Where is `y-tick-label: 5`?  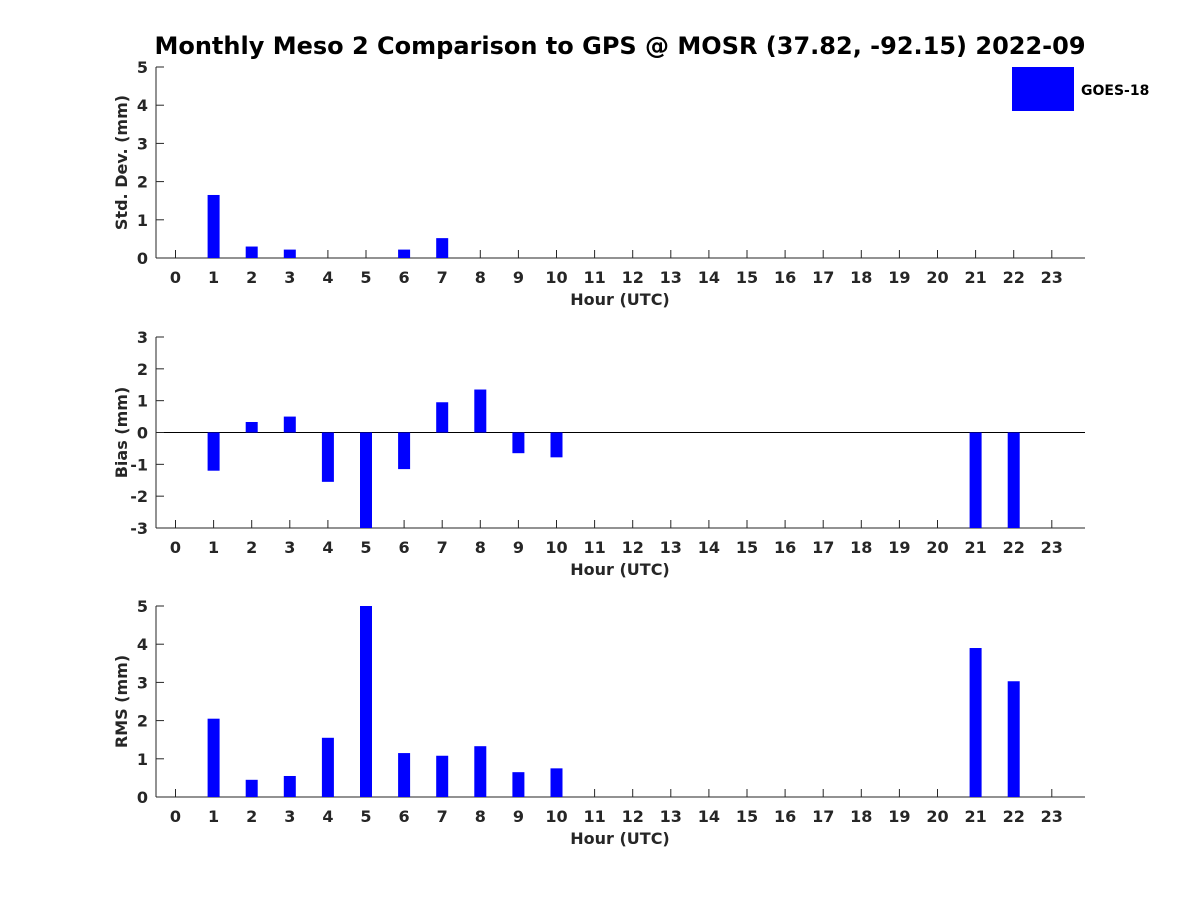
y-tick-label: 5 is located at coordinates (142, 67).